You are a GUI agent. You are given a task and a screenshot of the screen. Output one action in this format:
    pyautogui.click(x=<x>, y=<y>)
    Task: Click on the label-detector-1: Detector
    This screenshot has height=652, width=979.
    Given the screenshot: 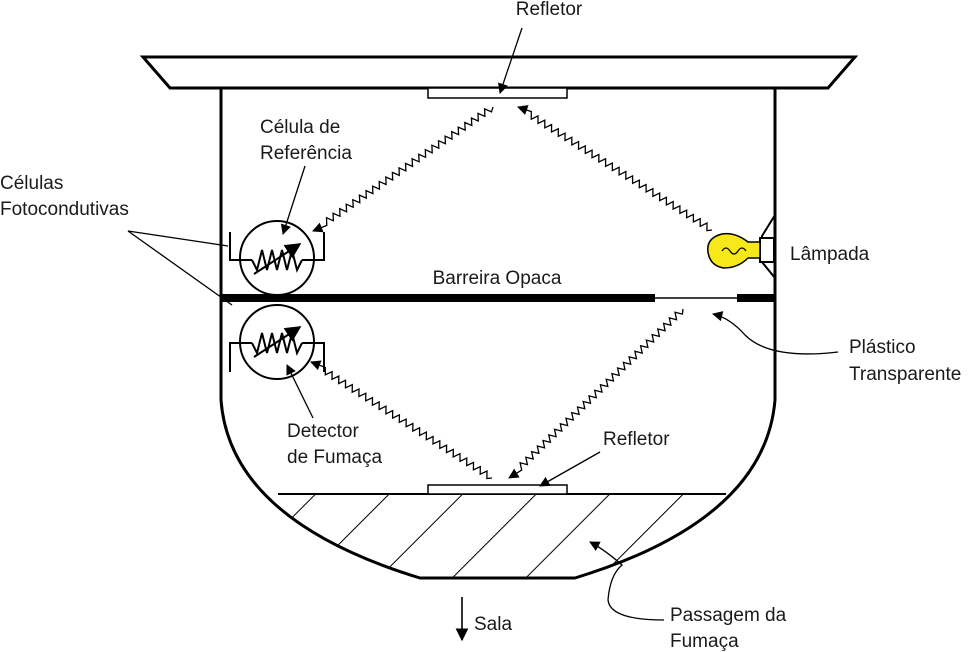 What is the action you would take?
    pyautogui.click(x=323, y=431)
    